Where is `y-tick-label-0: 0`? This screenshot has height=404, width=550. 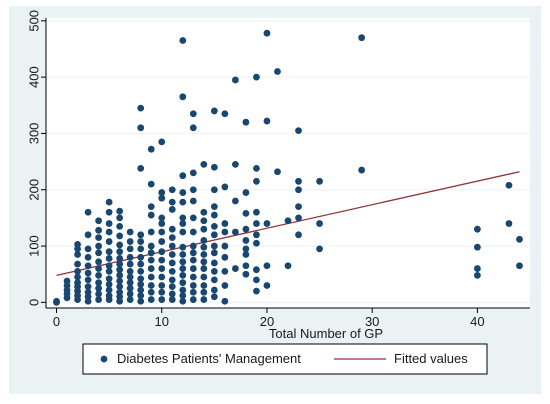
y-tick-label-0: 0 is located at coordinates (34, 302).